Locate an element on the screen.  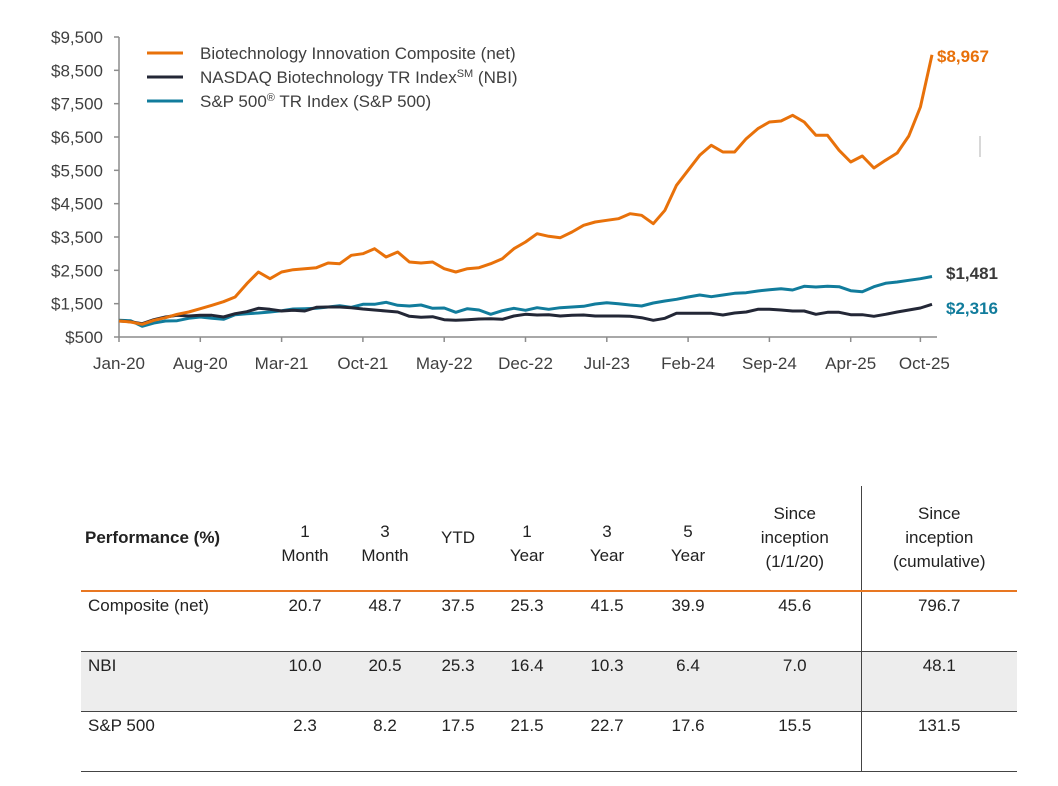
y-tick-label: $5,500 is located at coordinates (77, 170).